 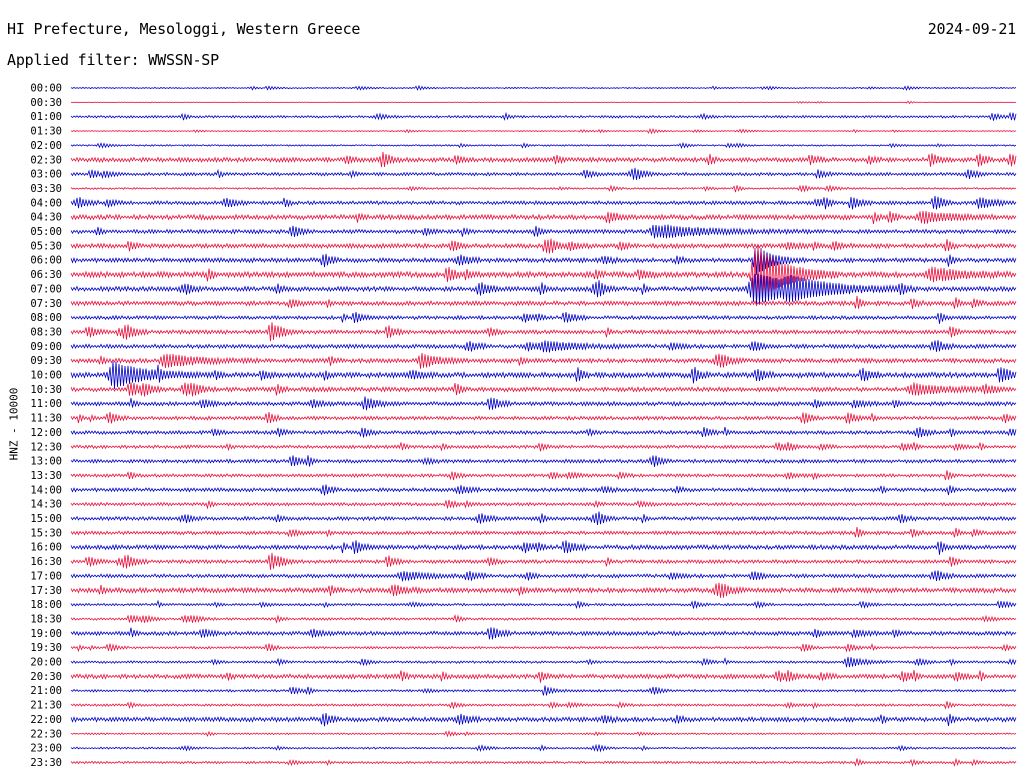 What do you see at coordinates (46, 505) in the screenshot?
I see `row-time-label: 14:30` at bounding box center [46, 505].